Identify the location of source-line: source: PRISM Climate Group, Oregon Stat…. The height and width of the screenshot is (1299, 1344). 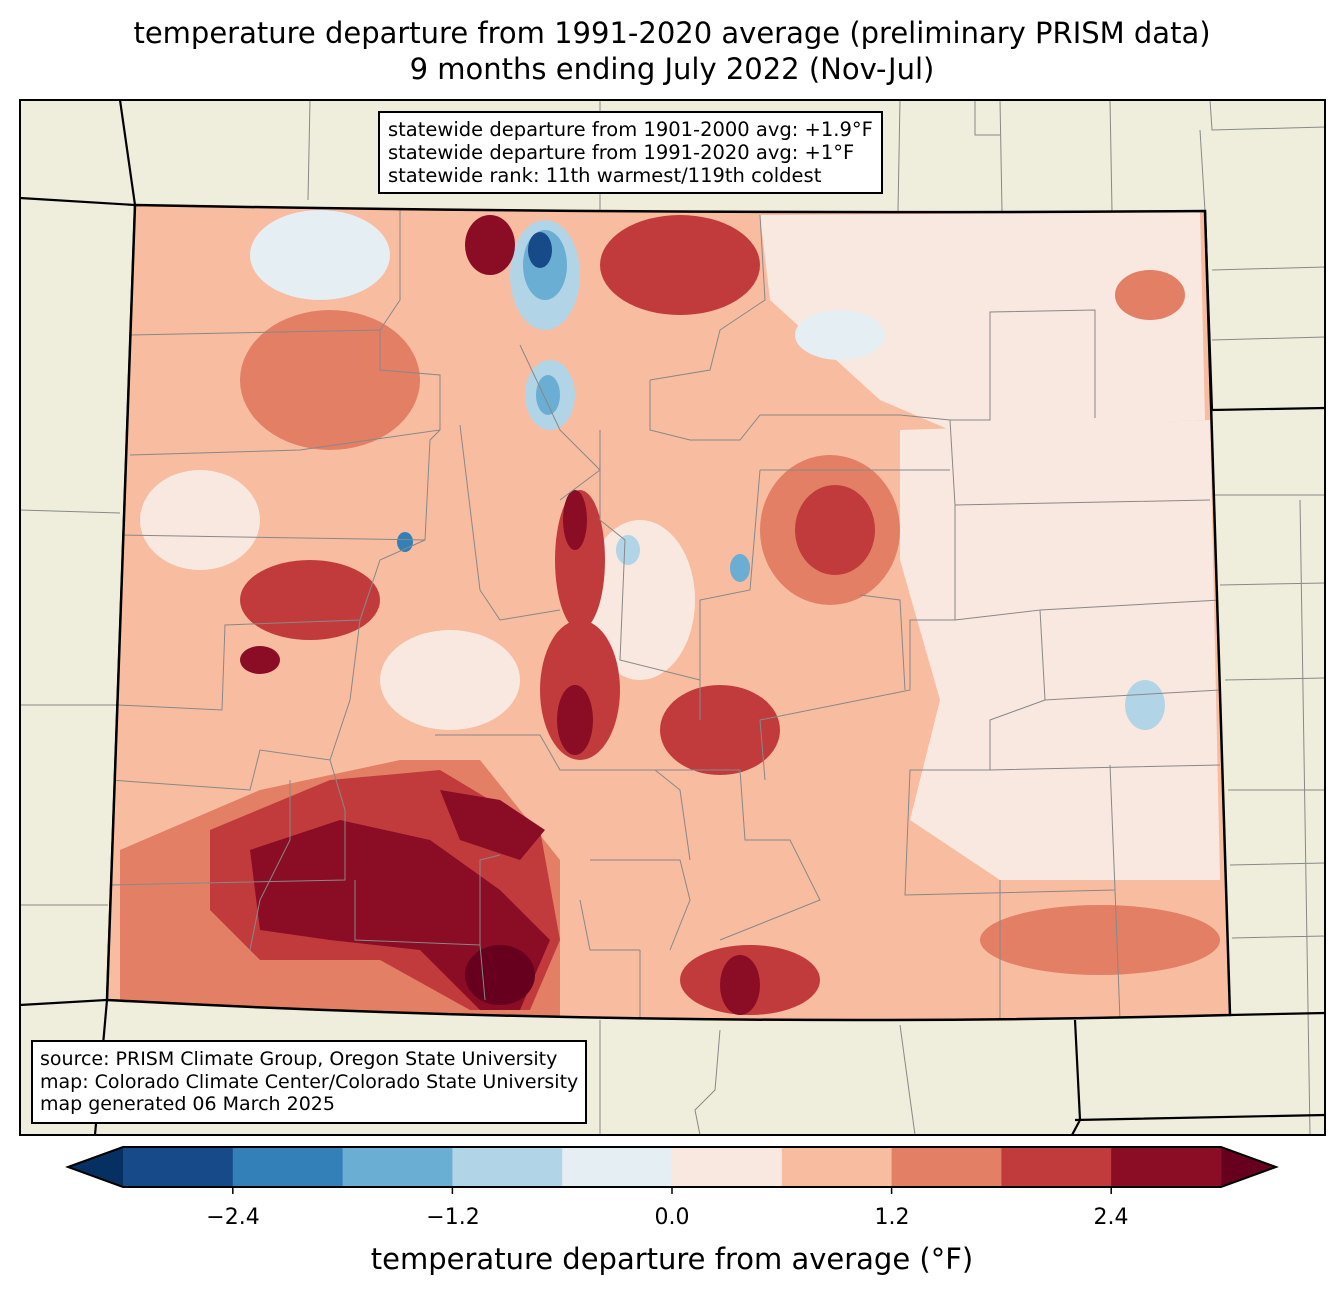
(299, 1059).